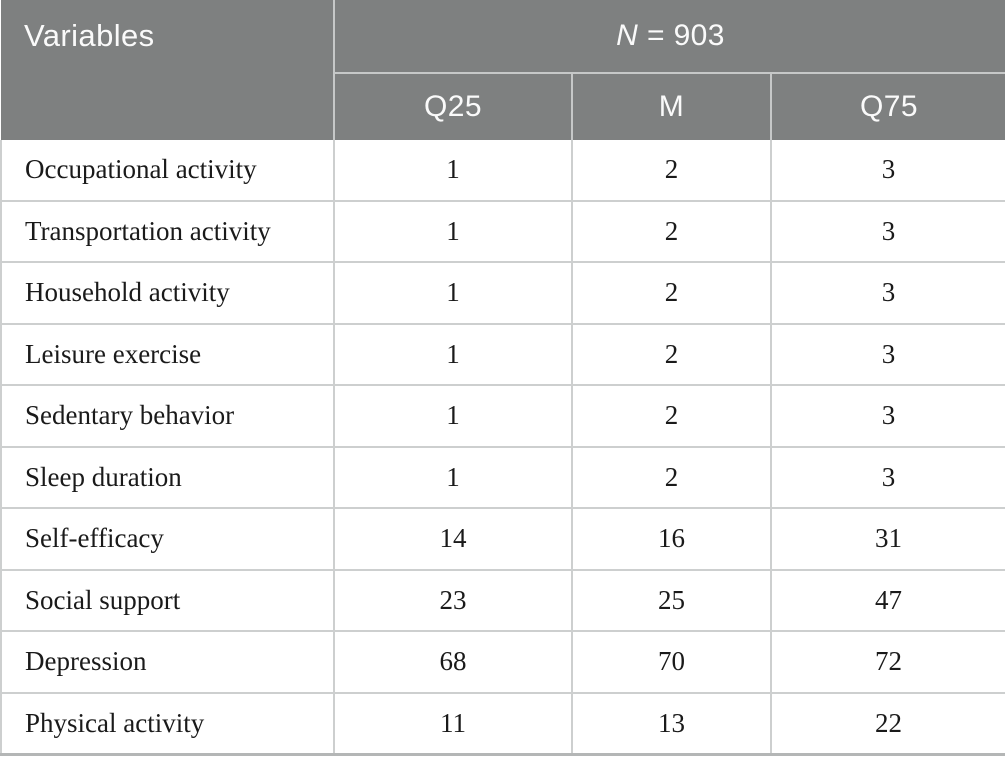 The height and width of the screenshot is (773, 1005). What do you see at coordinates (887, 539) in the screenshot?
I see `q75-value: 31` at bounding box center [887, 539].